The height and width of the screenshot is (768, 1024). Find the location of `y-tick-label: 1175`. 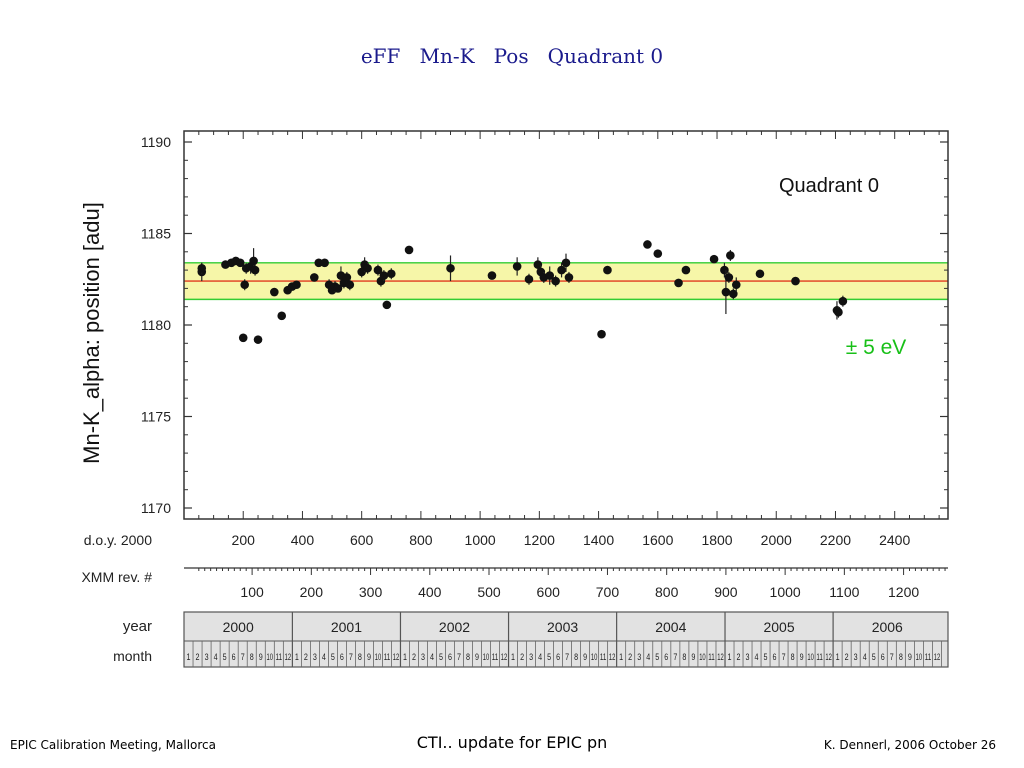

y-tick-label: 1175 is located at coordinates (156, 417).